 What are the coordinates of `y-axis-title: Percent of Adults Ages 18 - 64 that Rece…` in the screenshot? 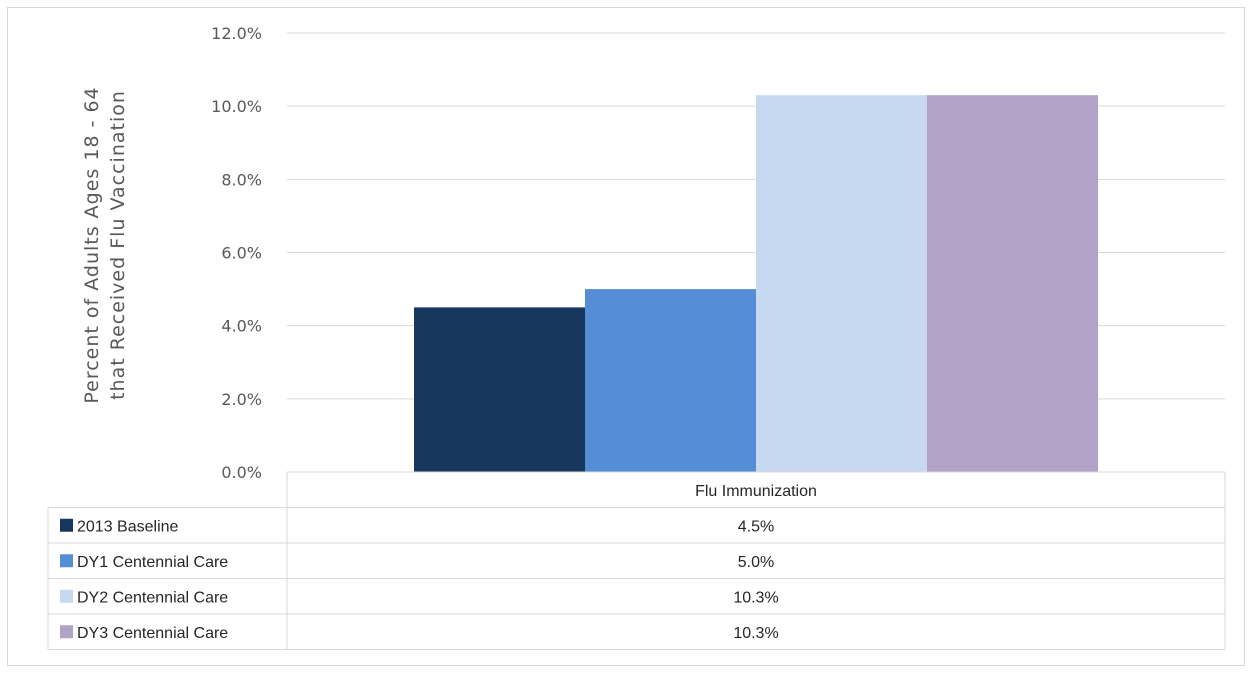 It's located at (105, 244).